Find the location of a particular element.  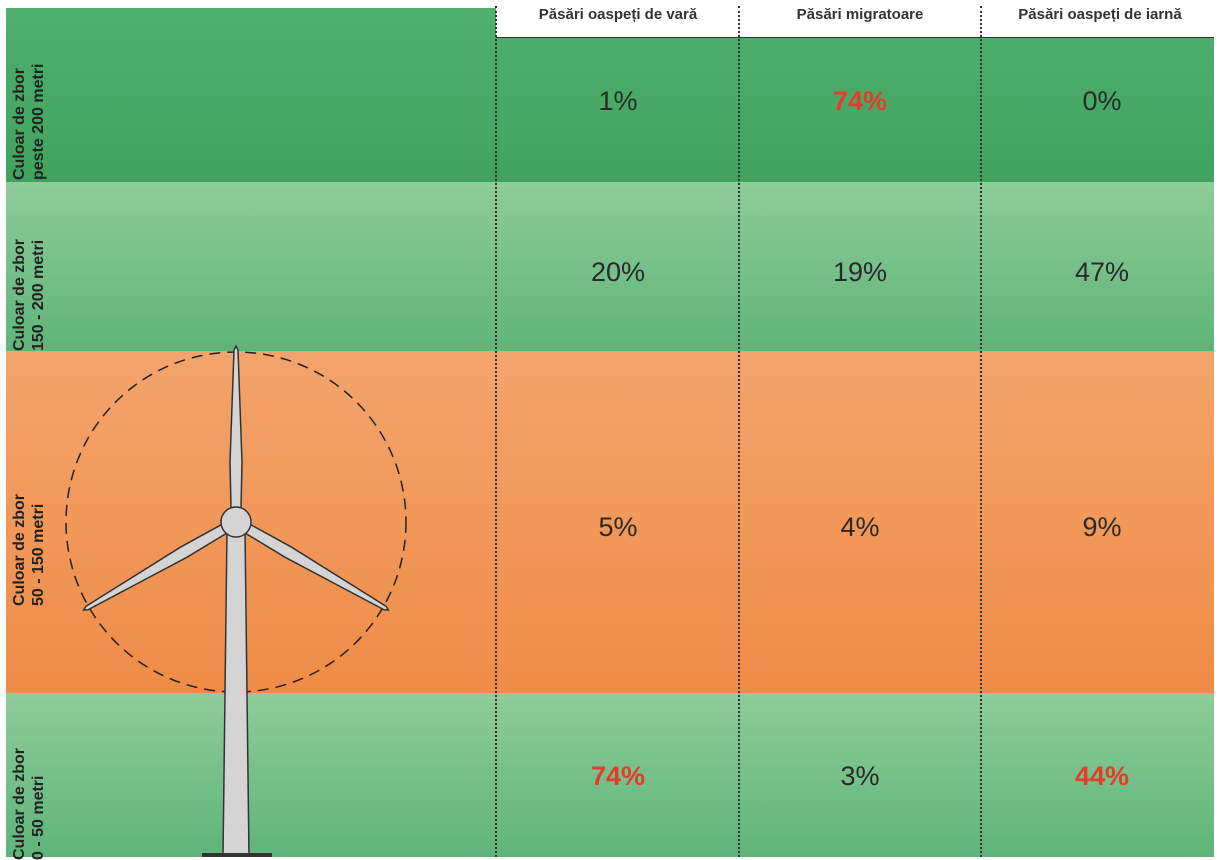

turbine-base is located at coordinates (237, 855).